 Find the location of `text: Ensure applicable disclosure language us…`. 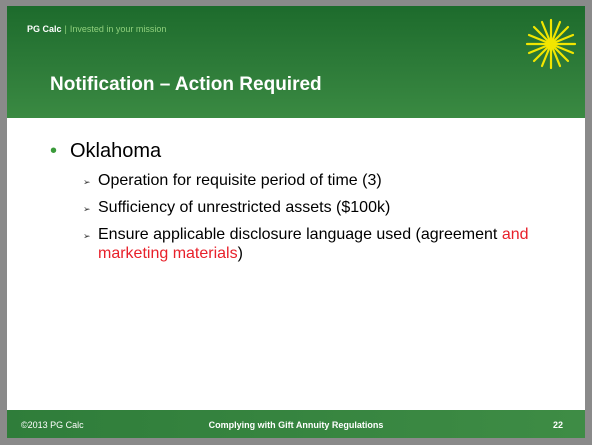

text: Ensure applicable disclosure language us… is located at coordinates (300, 234).